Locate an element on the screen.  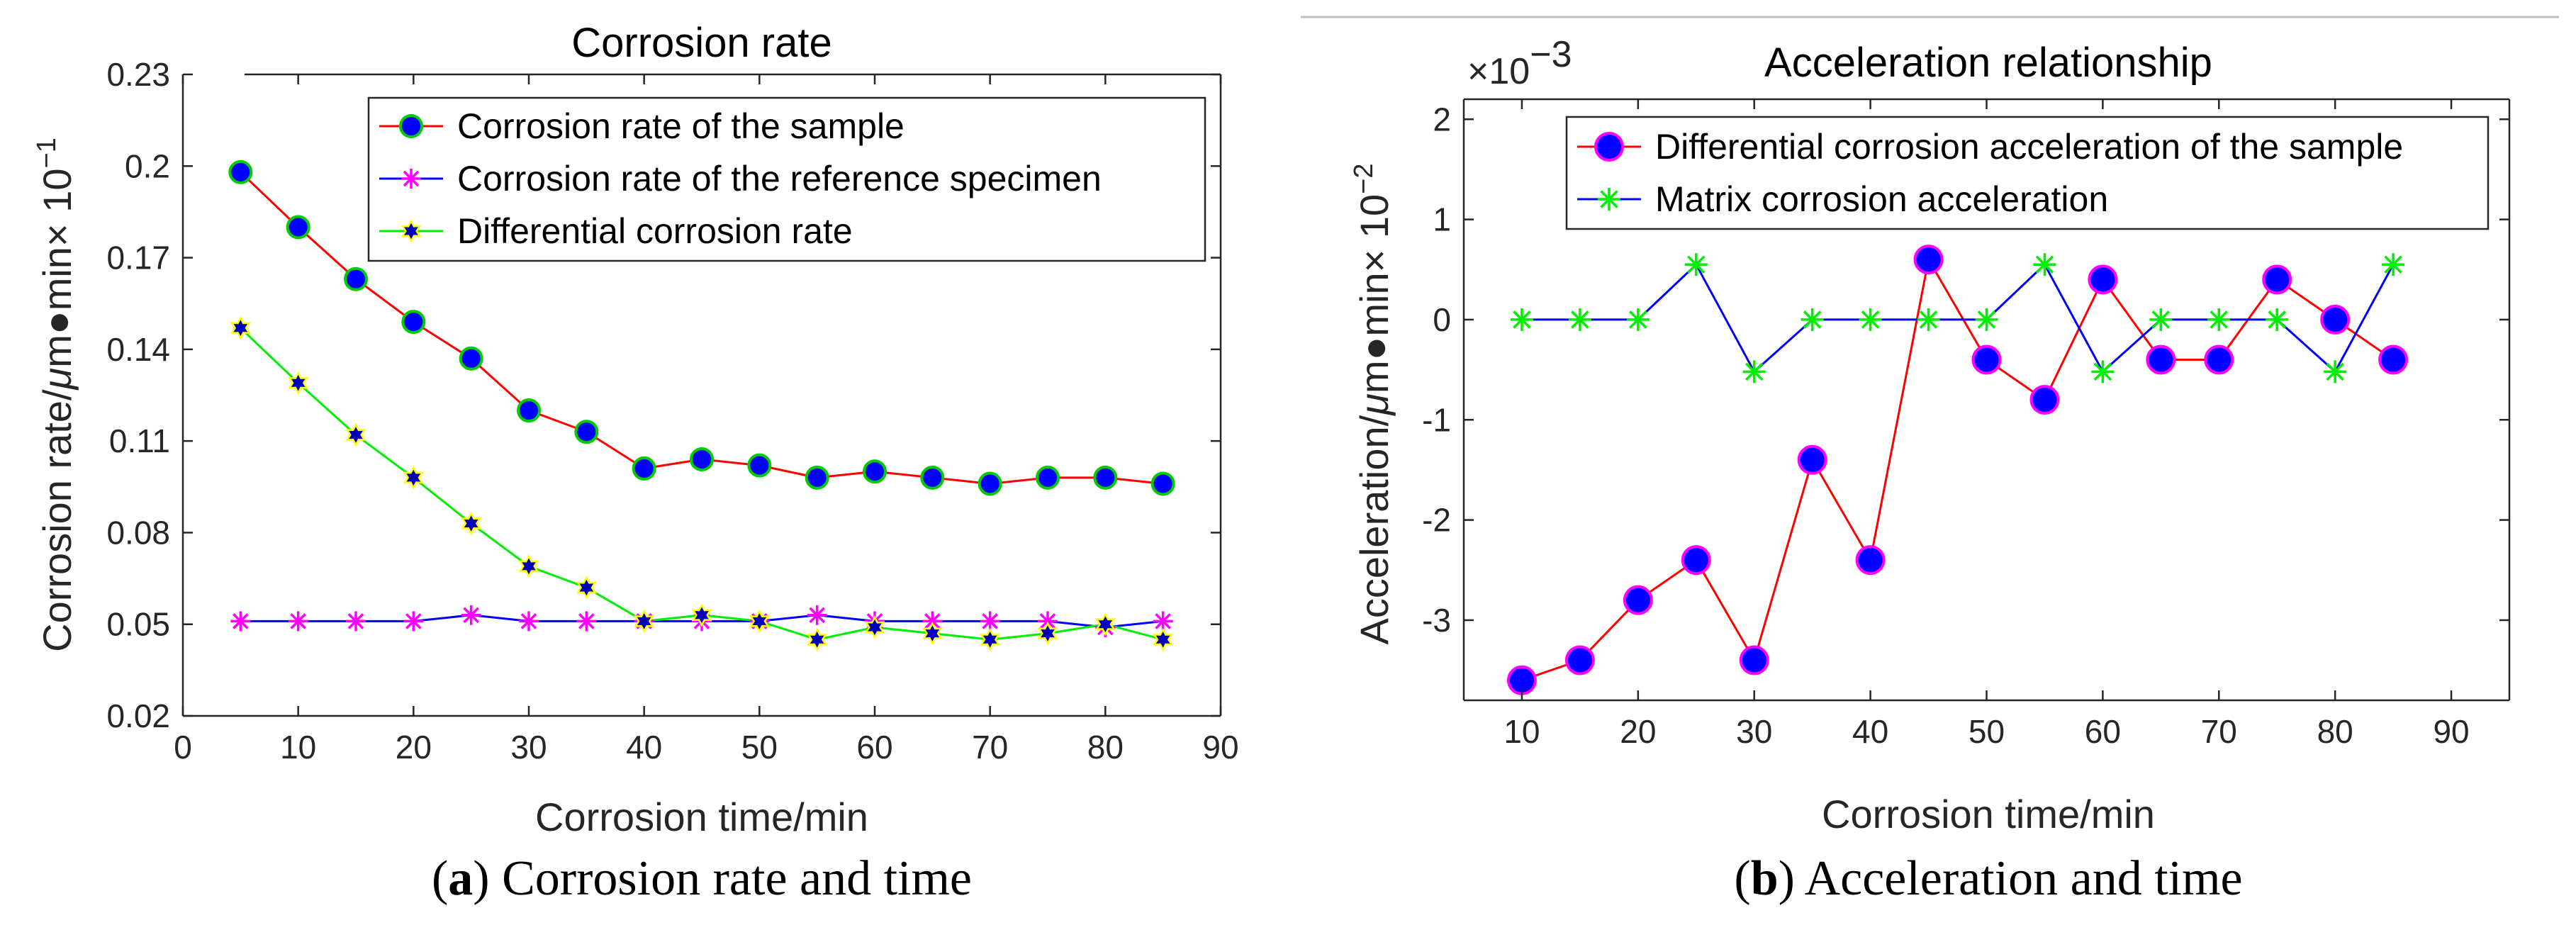
chart-b-legend-box is located at coordinates (2028, 173).